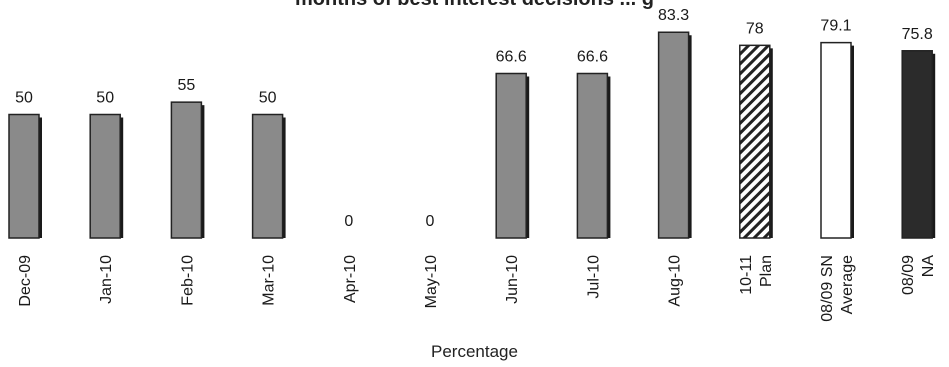  I want to click on x-tick-label-line: Apr-10, so click(350, 279).